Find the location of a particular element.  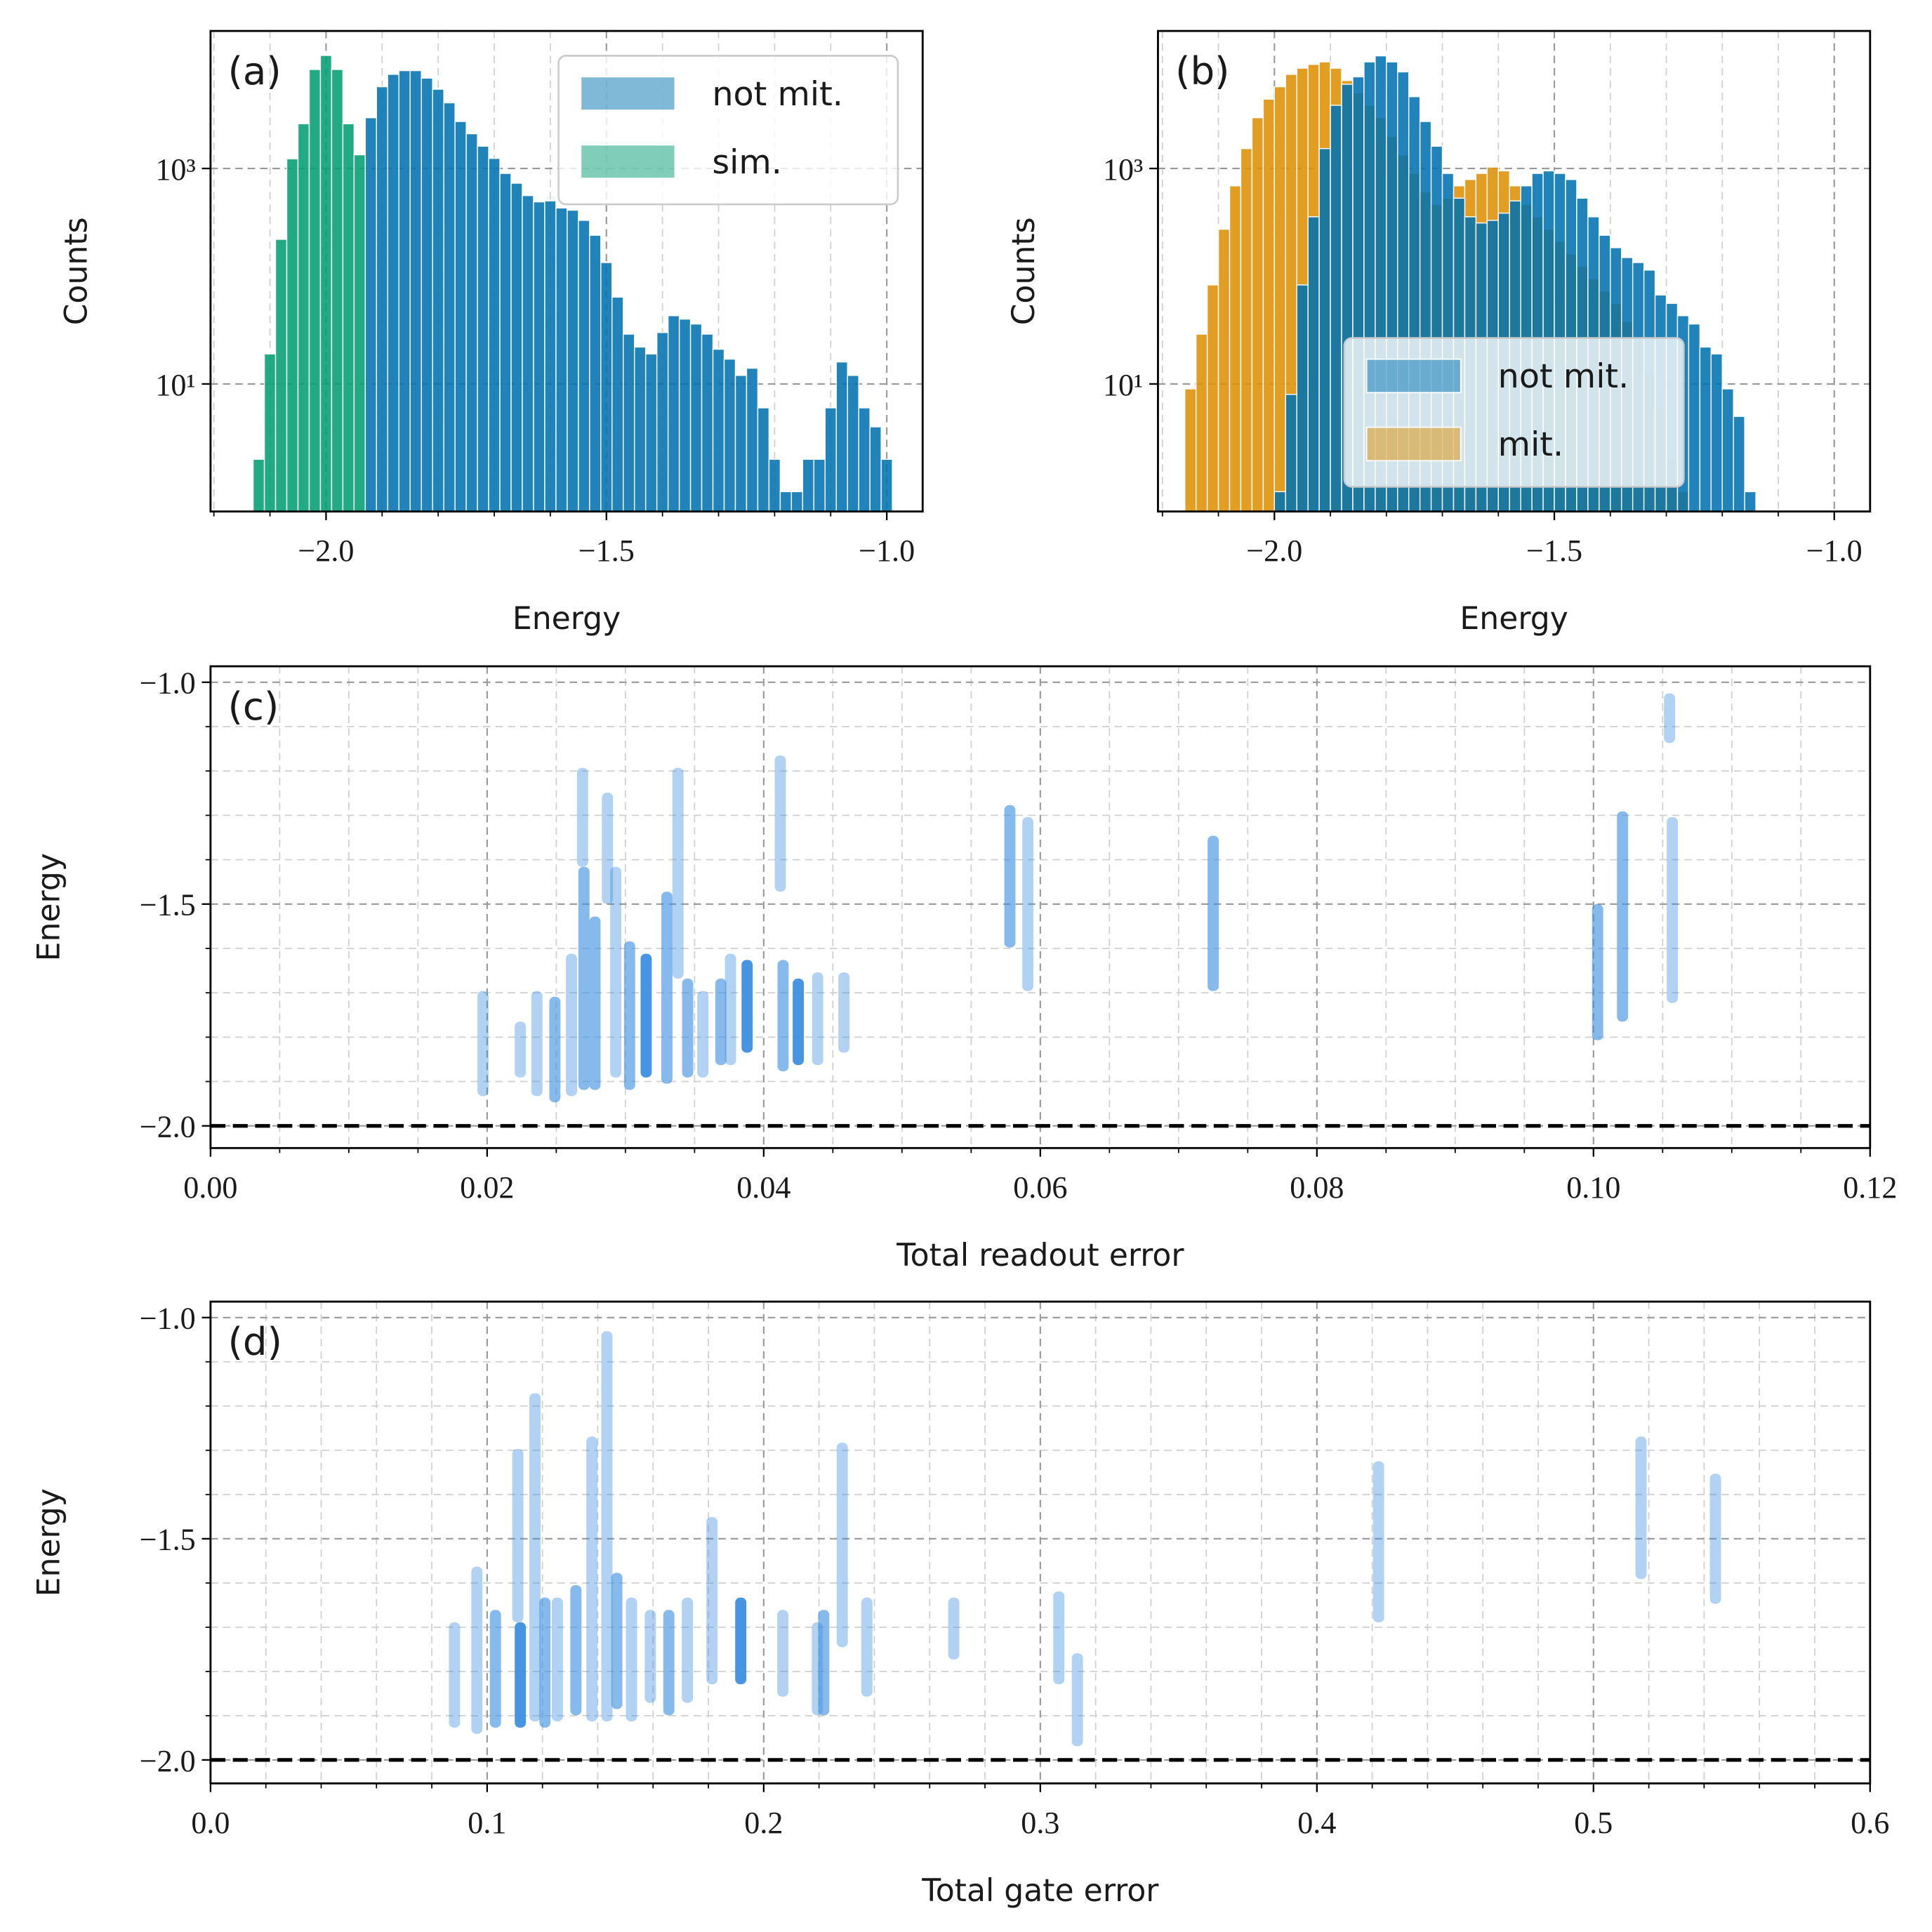

x-tick-label: 0.0 is located at coordinates (210, 1823).